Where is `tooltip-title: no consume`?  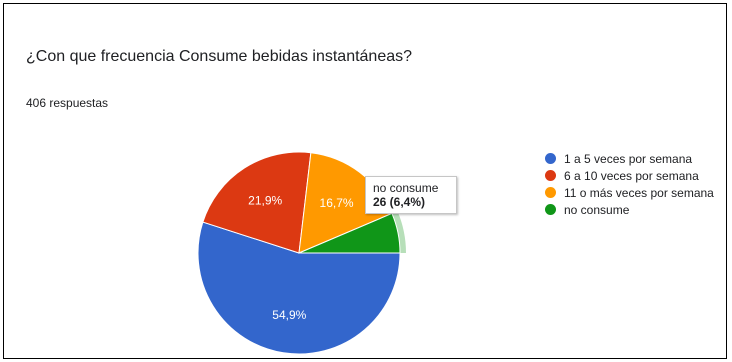 tooltip-title: no consume is located at coordinates (406, 188).